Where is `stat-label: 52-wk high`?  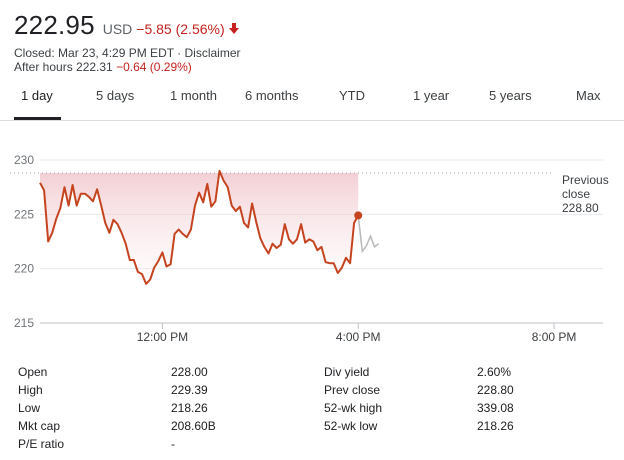 stat-label: 52-wk high is located at coordinates (353, 408).